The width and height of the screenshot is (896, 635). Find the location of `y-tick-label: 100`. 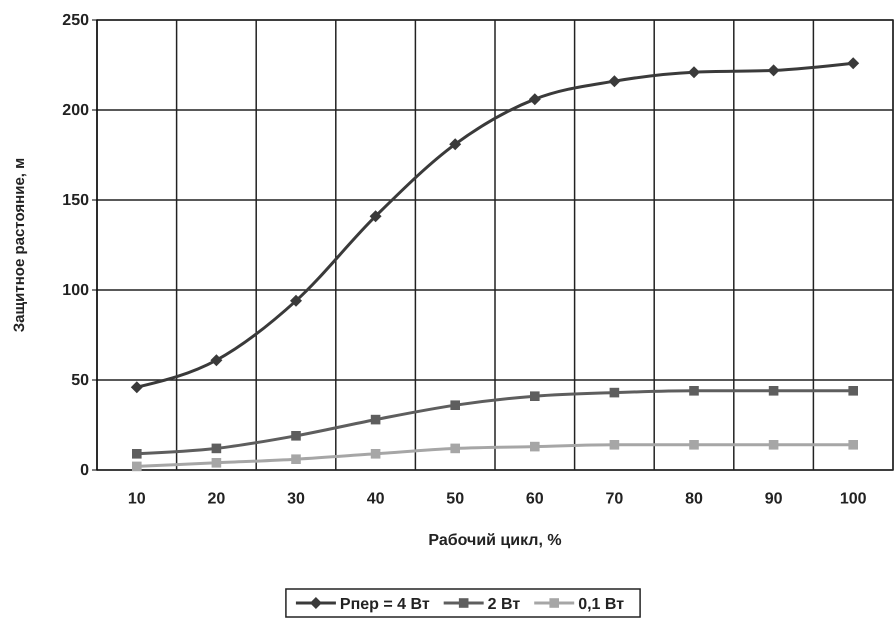

y-tick-label: 100 is located at coordinates (76, 291).